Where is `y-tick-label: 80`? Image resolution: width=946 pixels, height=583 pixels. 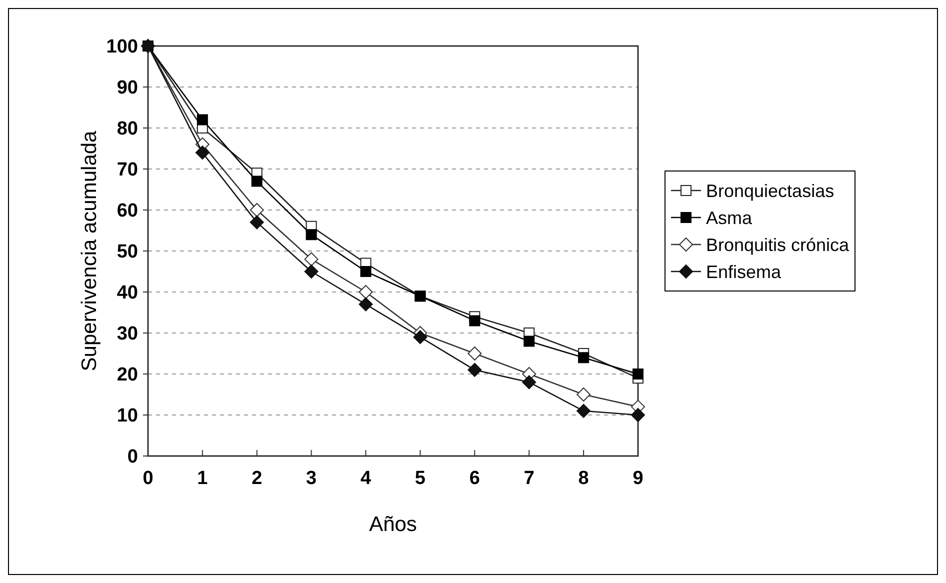
y-tick-label: 80 is located at coordinates (127, 129).